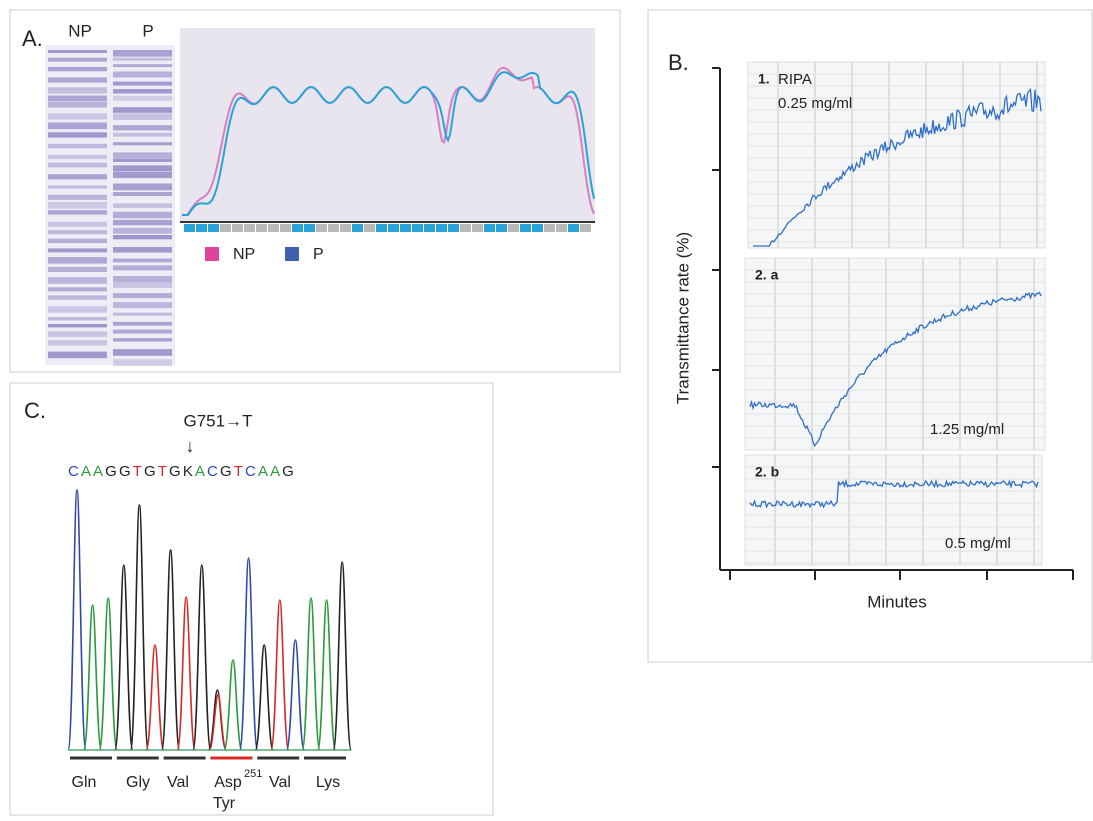  I want to click on panel-label: A., so click(32, 38).